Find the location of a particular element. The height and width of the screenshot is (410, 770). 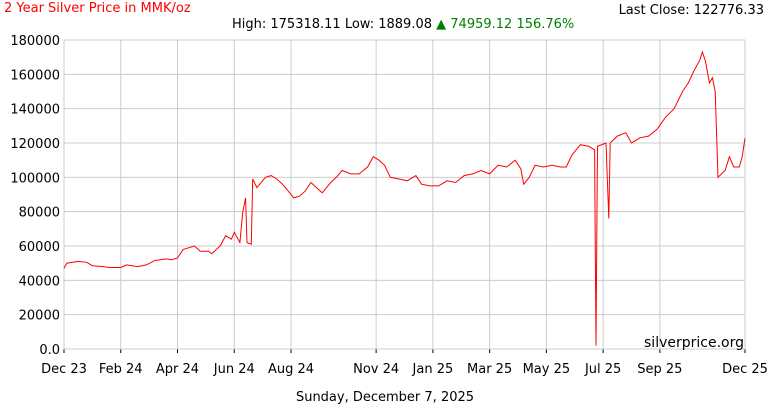

high-value: High: 175318.11 is located at coordinates (286, 24).